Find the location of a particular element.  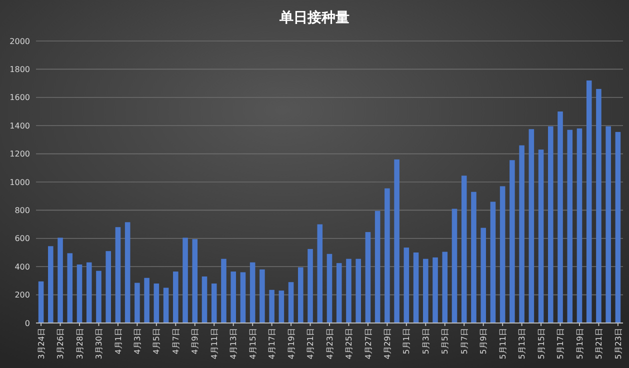

x-tick-label: 5月23日 is located at coordinates (618, 344).